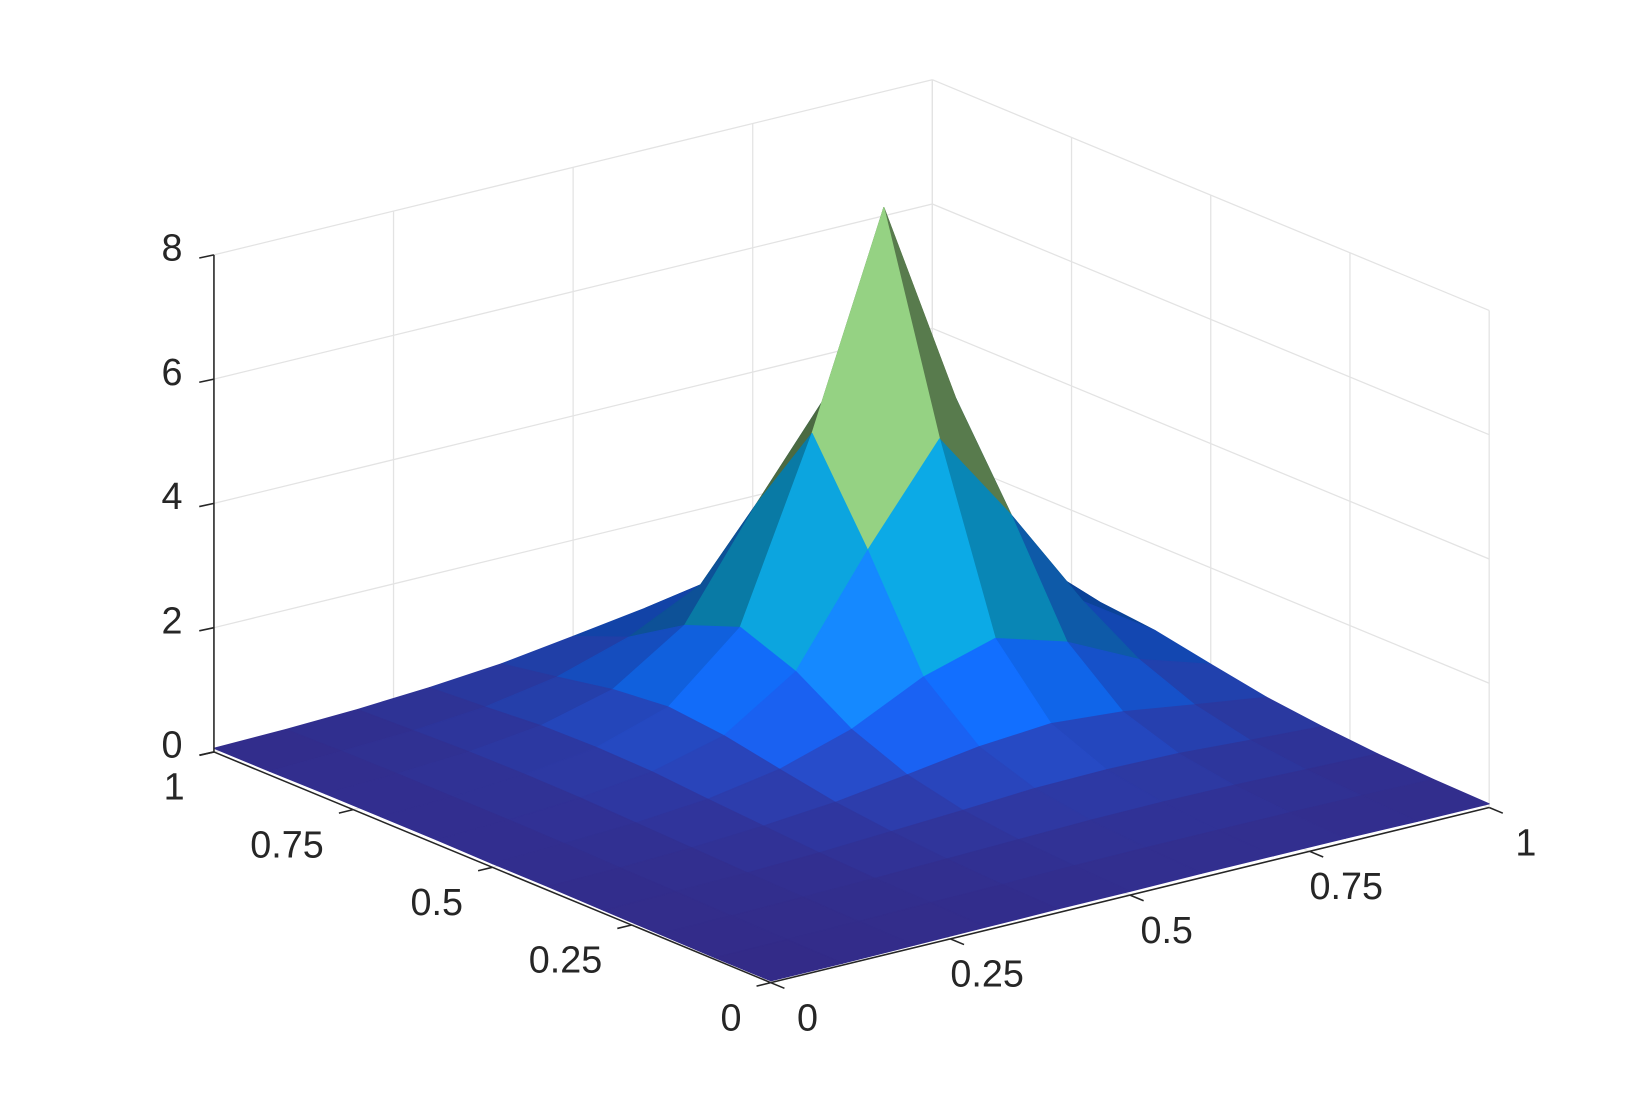  What do you see at coordinates (171, 745) in the screenshot?
I see `z-tick-label: 0` at bounding box center [171, 745].